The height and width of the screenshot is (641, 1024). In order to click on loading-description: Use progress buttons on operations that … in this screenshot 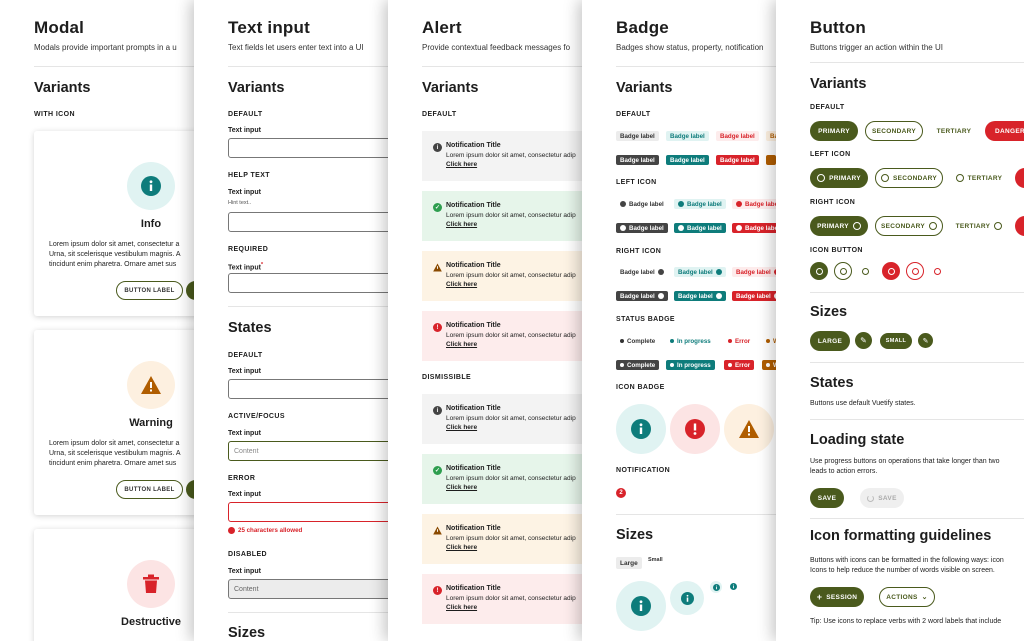, I will do `click(905, 461)`.